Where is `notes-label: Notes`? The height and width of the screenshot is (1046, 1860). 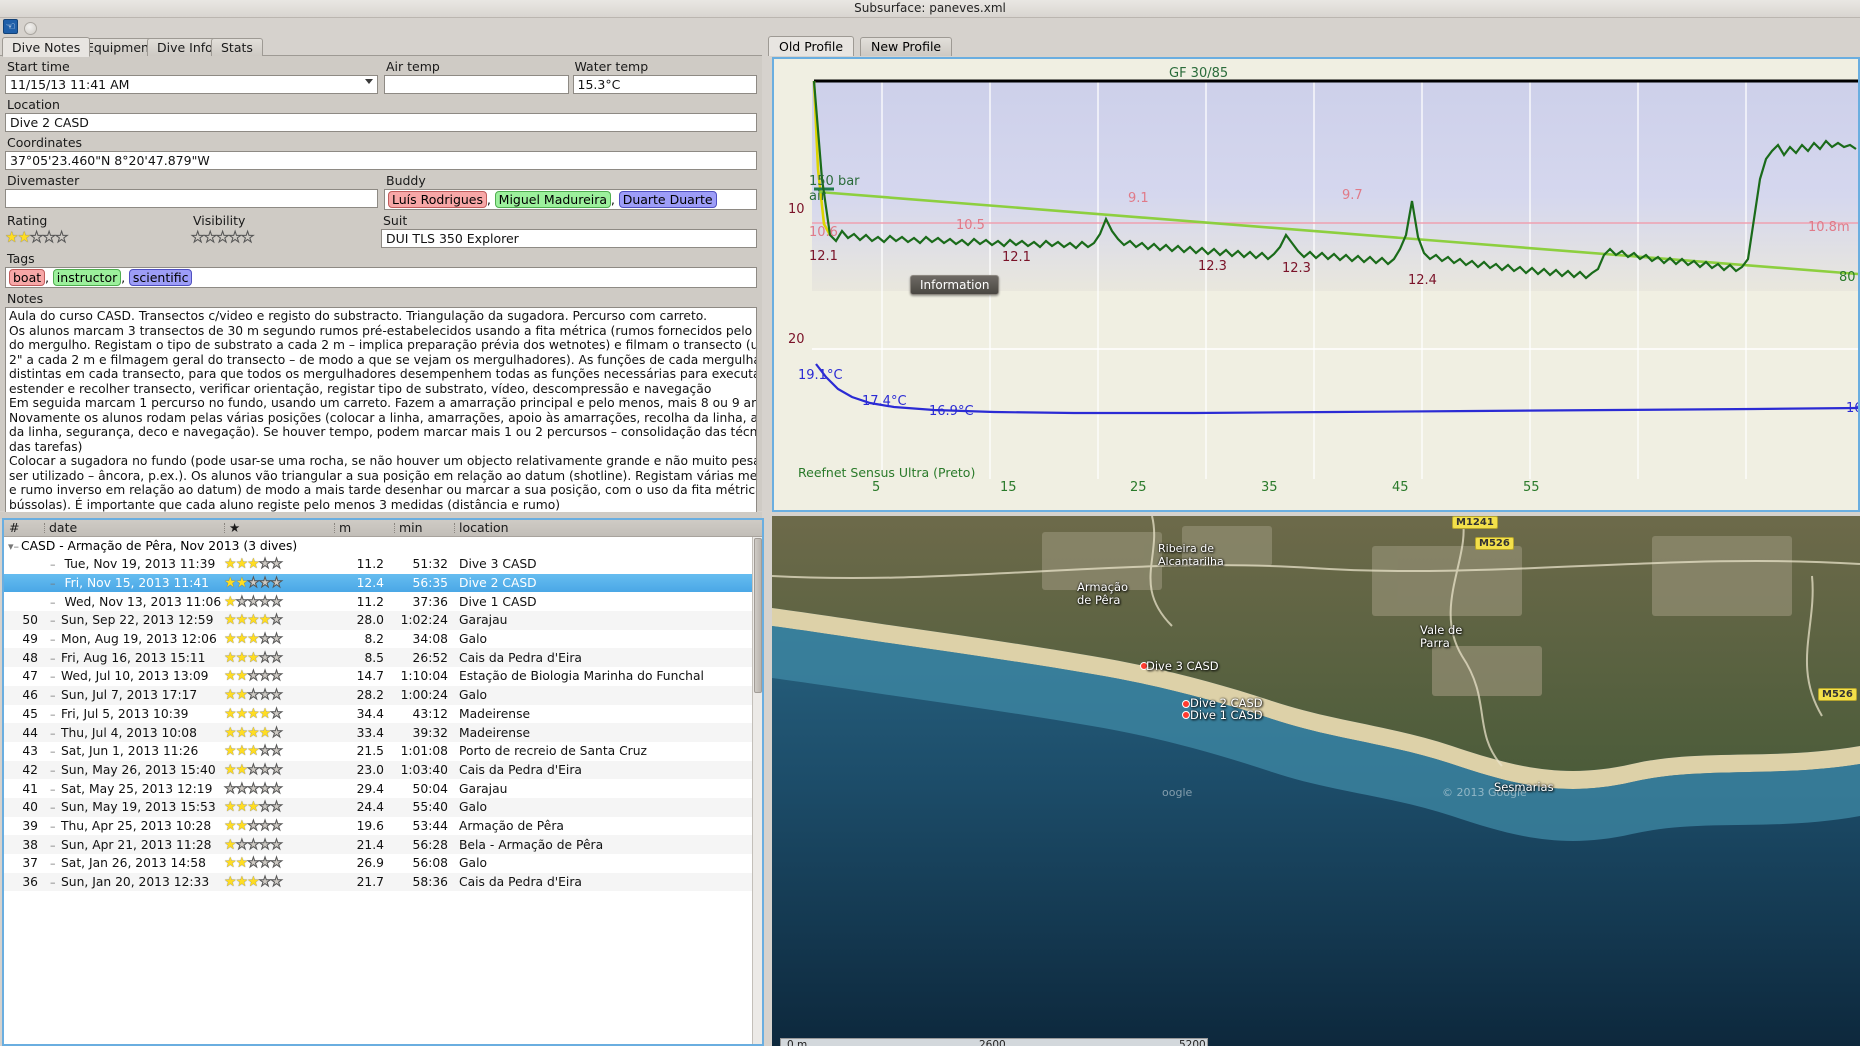
notes-label: Notes is located at coordinates (25, 298).